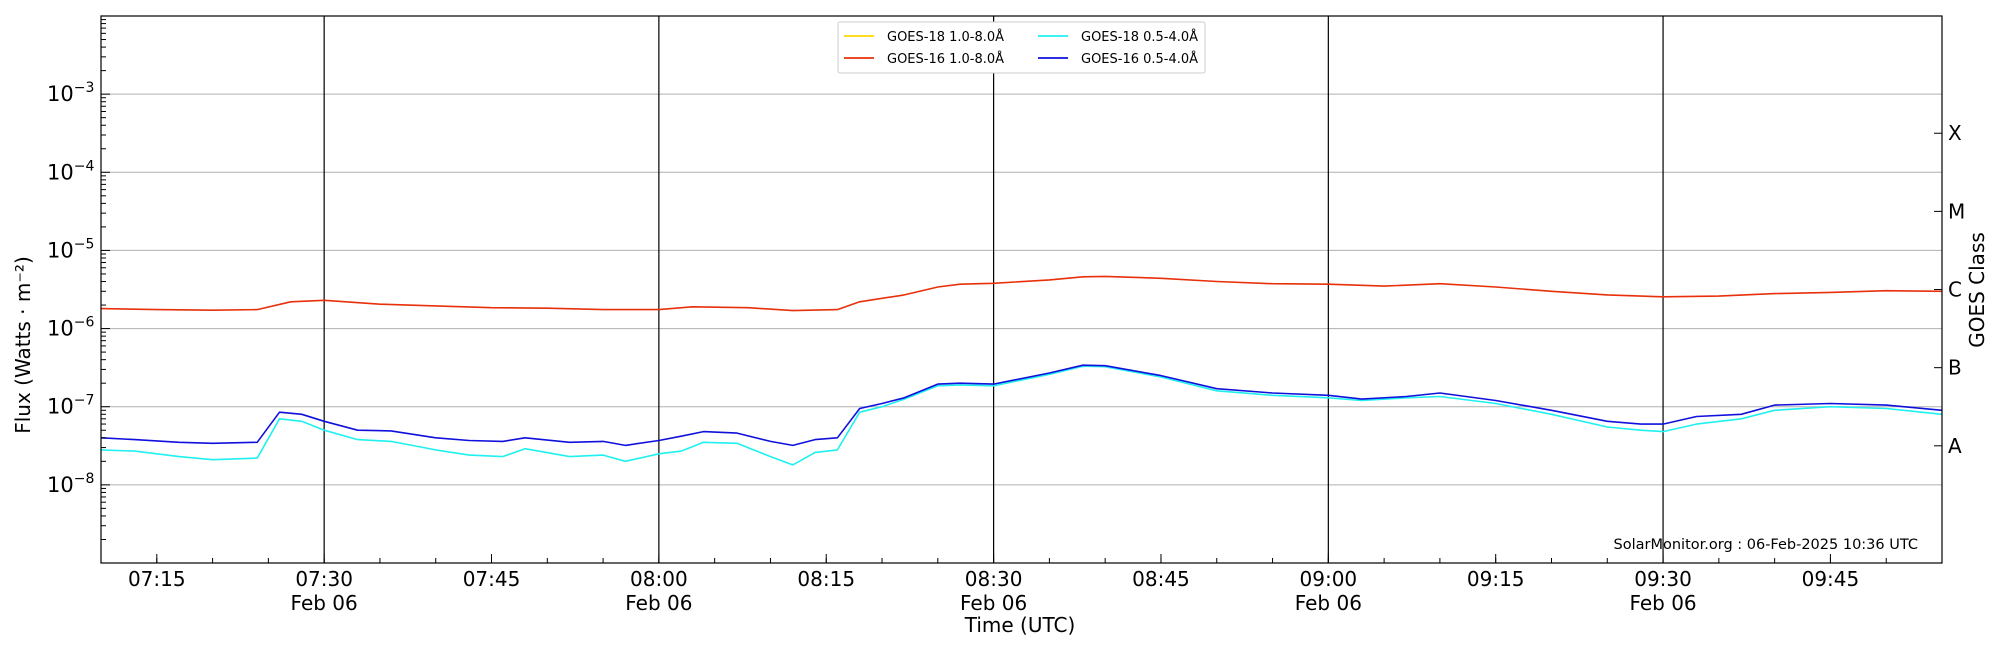  I want to click on watermark: SolarMonitor.org : 06-Feb-2025 10:36 UTC, so click(1766, 545).